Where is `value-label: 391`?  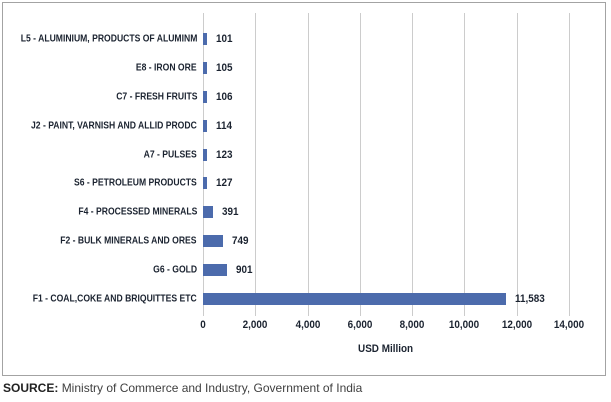 value-label: 391 is located at coordinates (230, 212).